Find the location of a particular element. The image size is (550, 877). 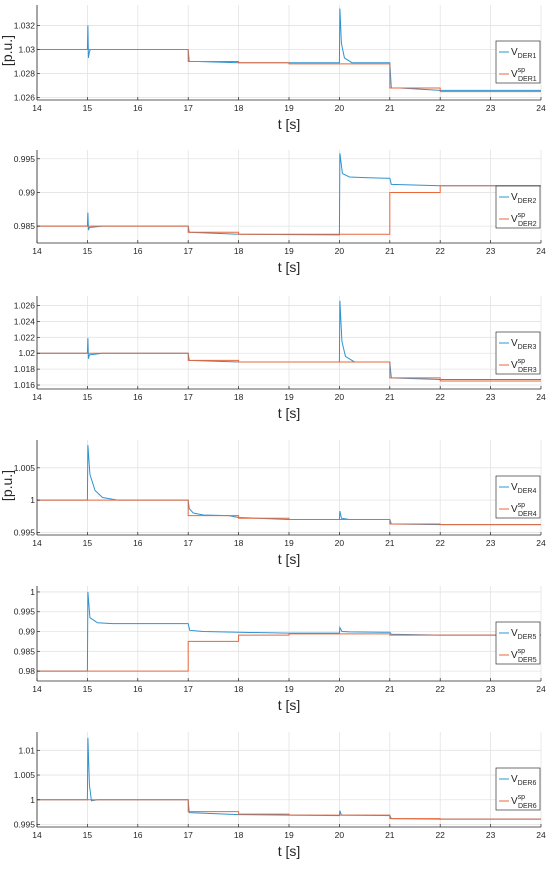

x-tick-label: 16 is located at coordinates (138, 689).